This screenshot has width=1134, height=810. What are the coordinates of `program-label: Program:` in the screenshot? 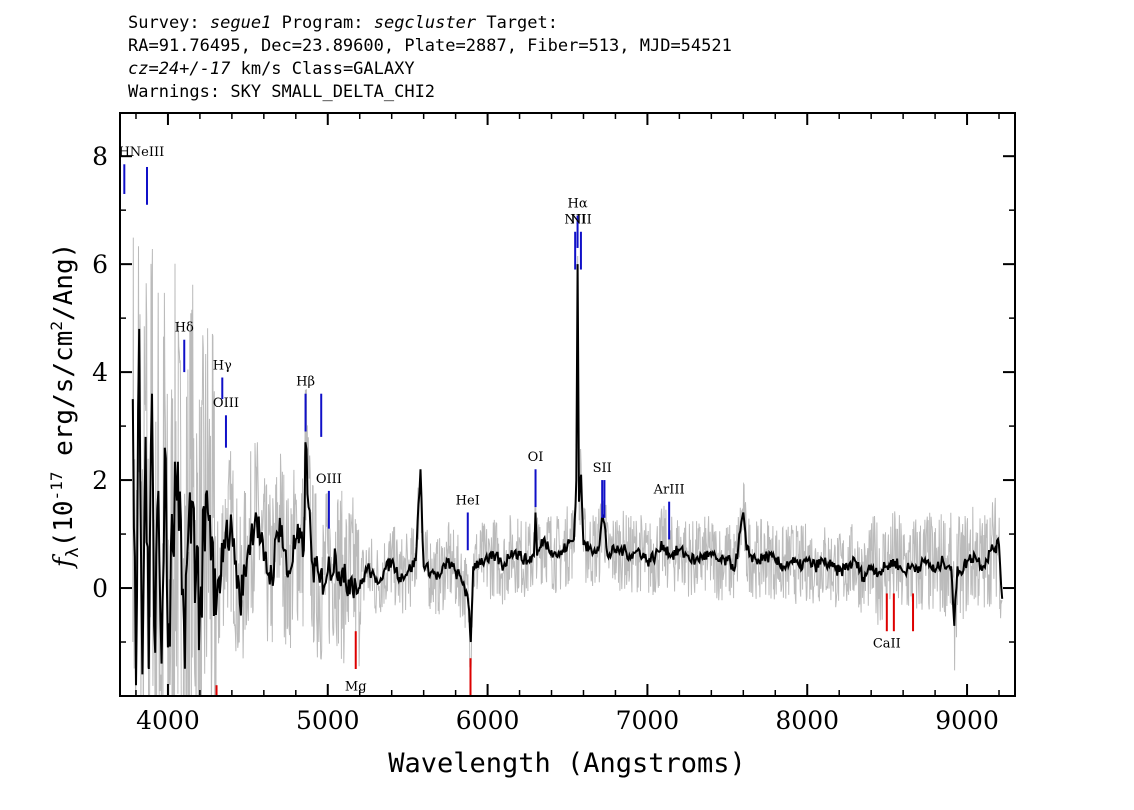 It's located at (322, 23).